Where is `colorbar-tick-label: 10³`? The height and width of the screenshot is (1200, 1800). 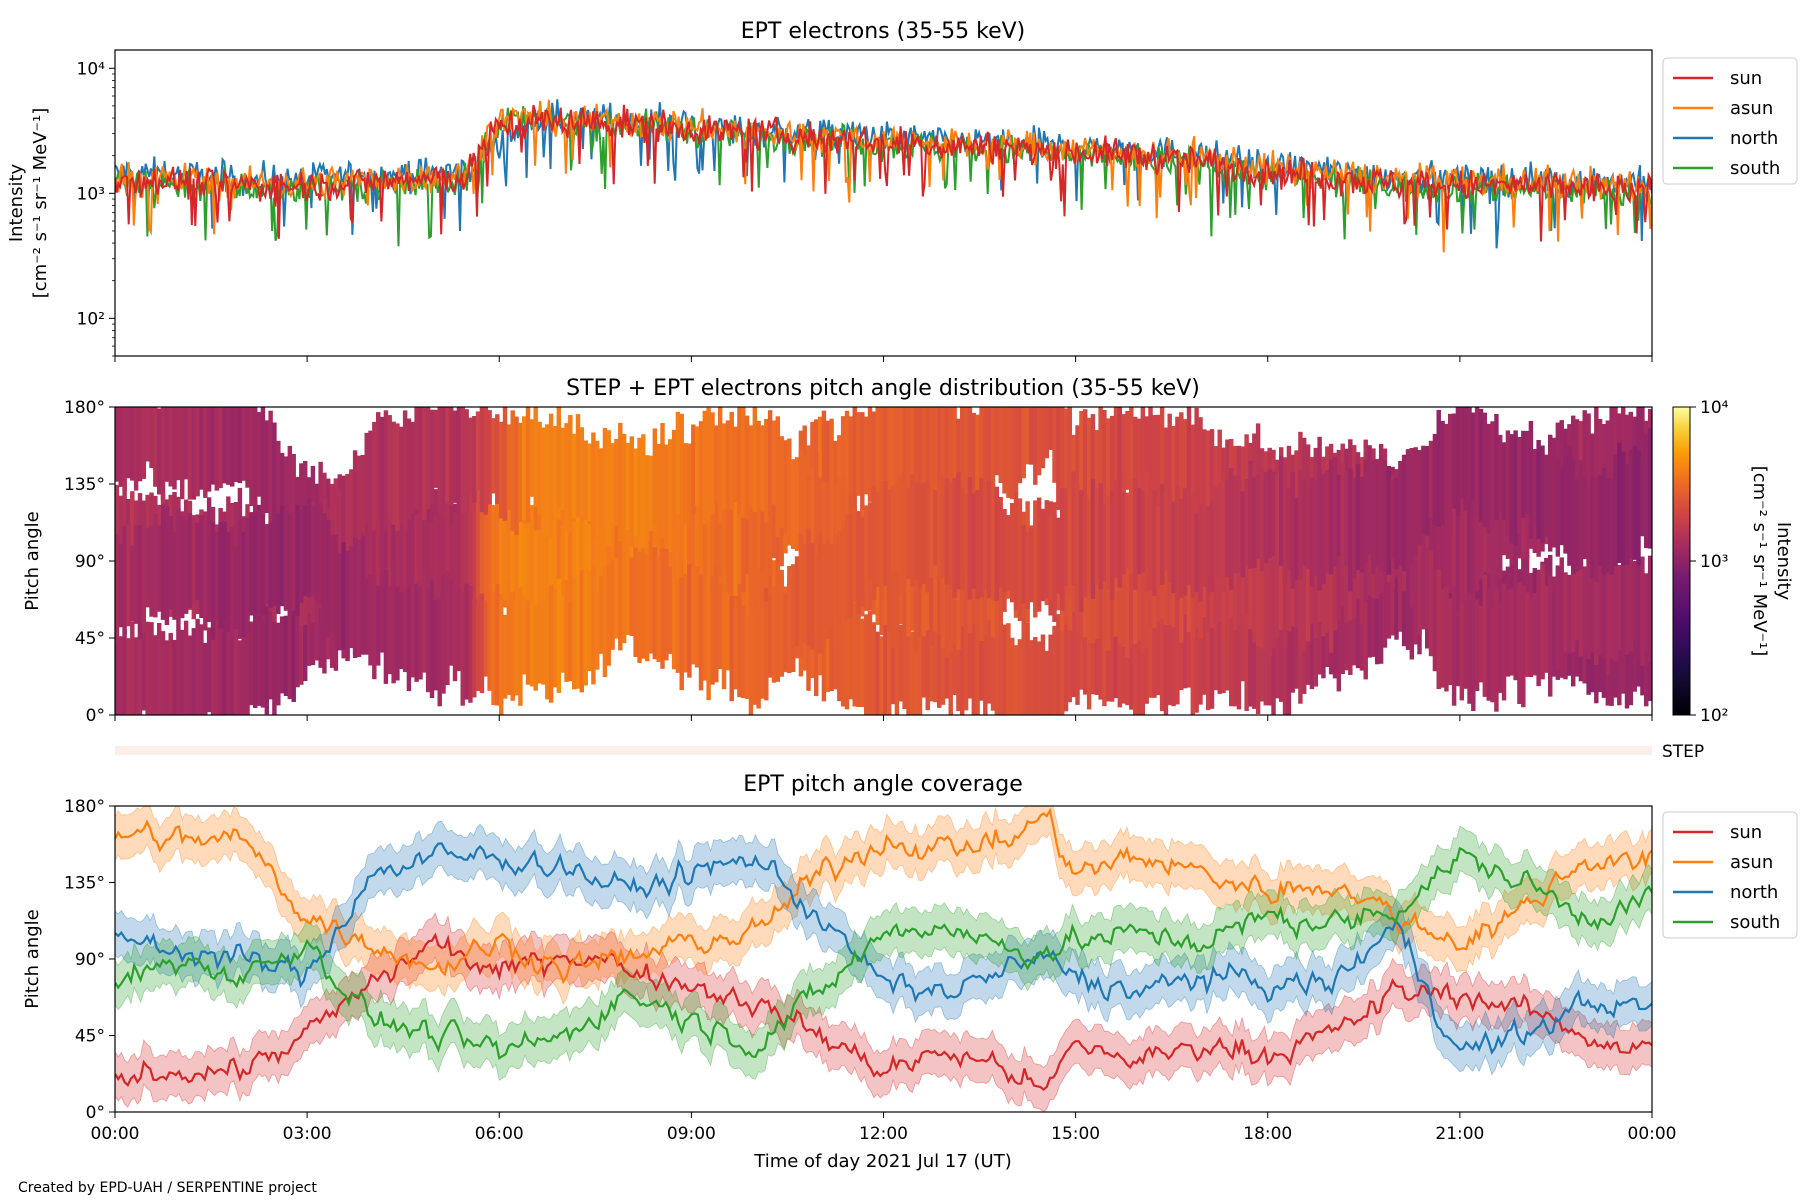 colorbar-tick-label: 10³ is located at coordinates (1714, 562).